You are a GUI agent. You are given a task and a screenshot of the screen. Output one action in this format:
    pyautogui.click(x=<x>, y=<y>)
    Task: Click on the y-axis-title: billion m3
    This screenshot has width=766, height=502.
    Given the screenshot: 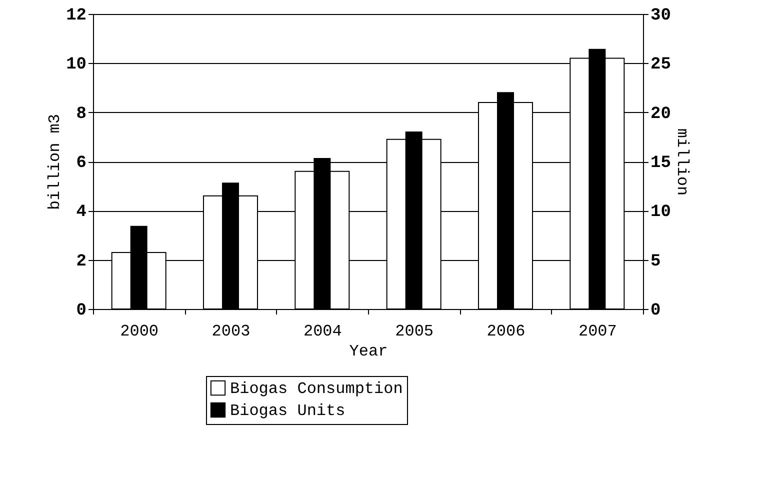 What is the action you would take?
    pyautogui.click(x=55, y=162)
    